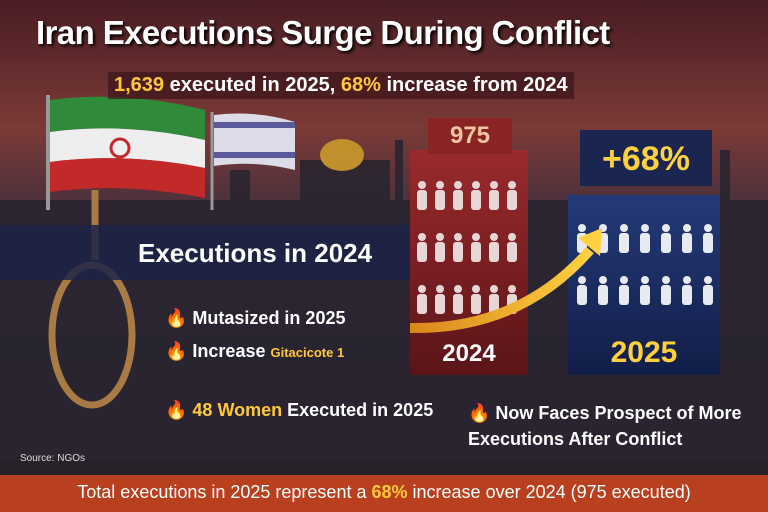 The image size is (768, 512). Describe the element at coordinates (360, 85) in the screenshot. I see `subtitle-pct: 68%` at that location.